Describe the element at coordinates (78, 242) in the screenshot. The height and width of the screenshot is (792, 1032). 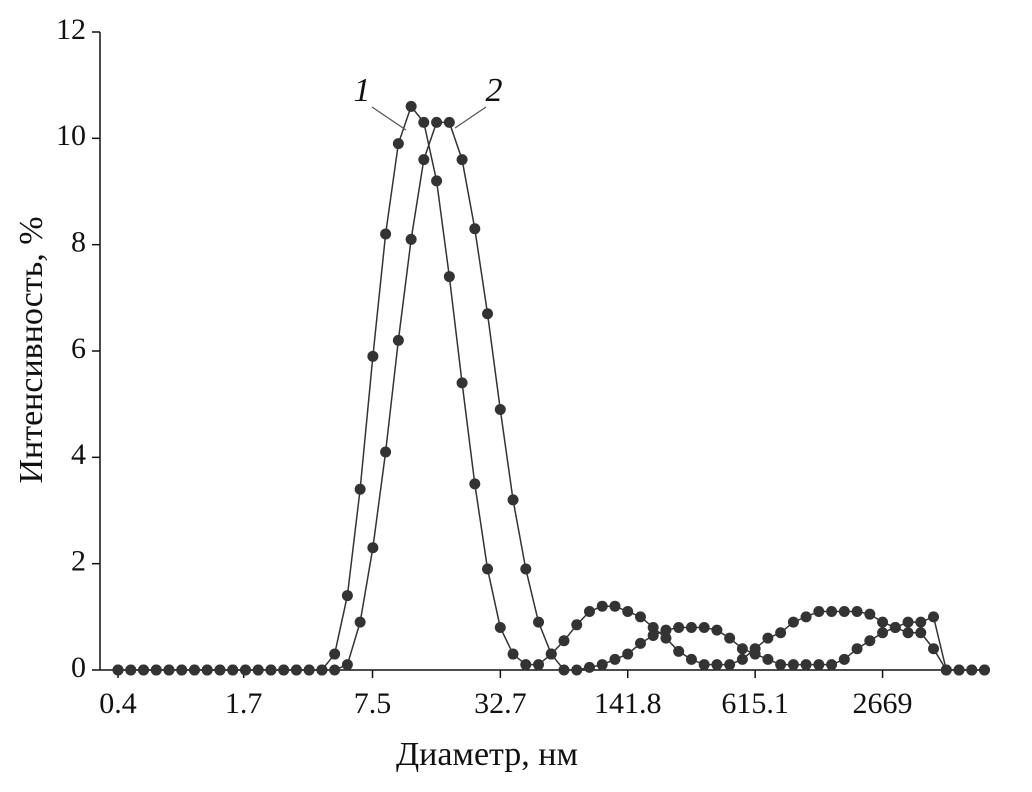
I see `y-tick-label: 8` at that location.